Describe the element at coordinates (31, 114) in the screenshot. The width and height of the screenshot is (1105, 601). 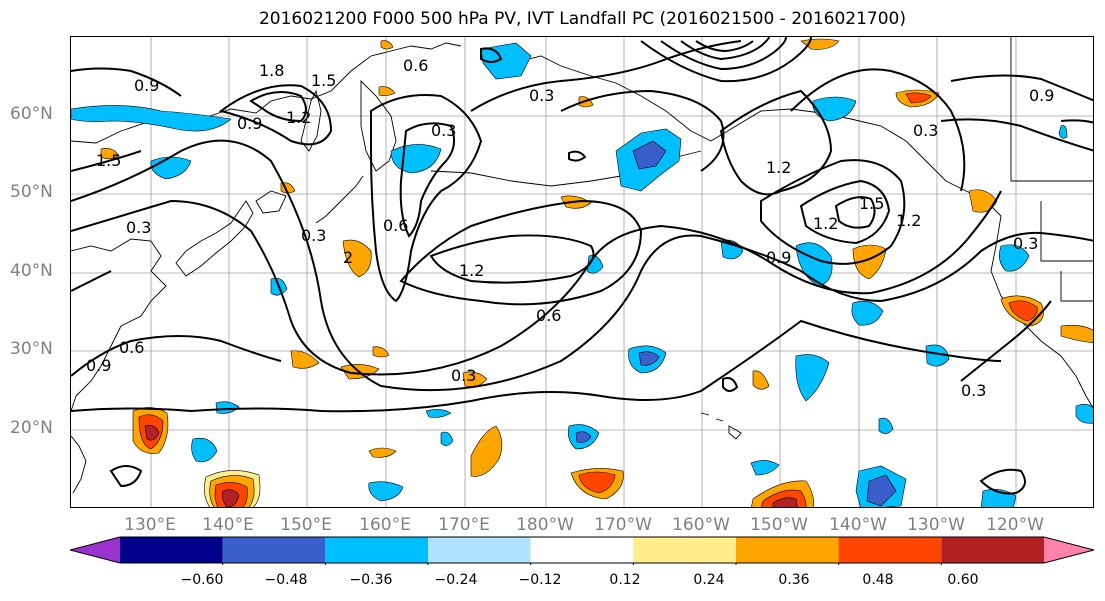
I see `lat-label-60n: 60°N` at that location.